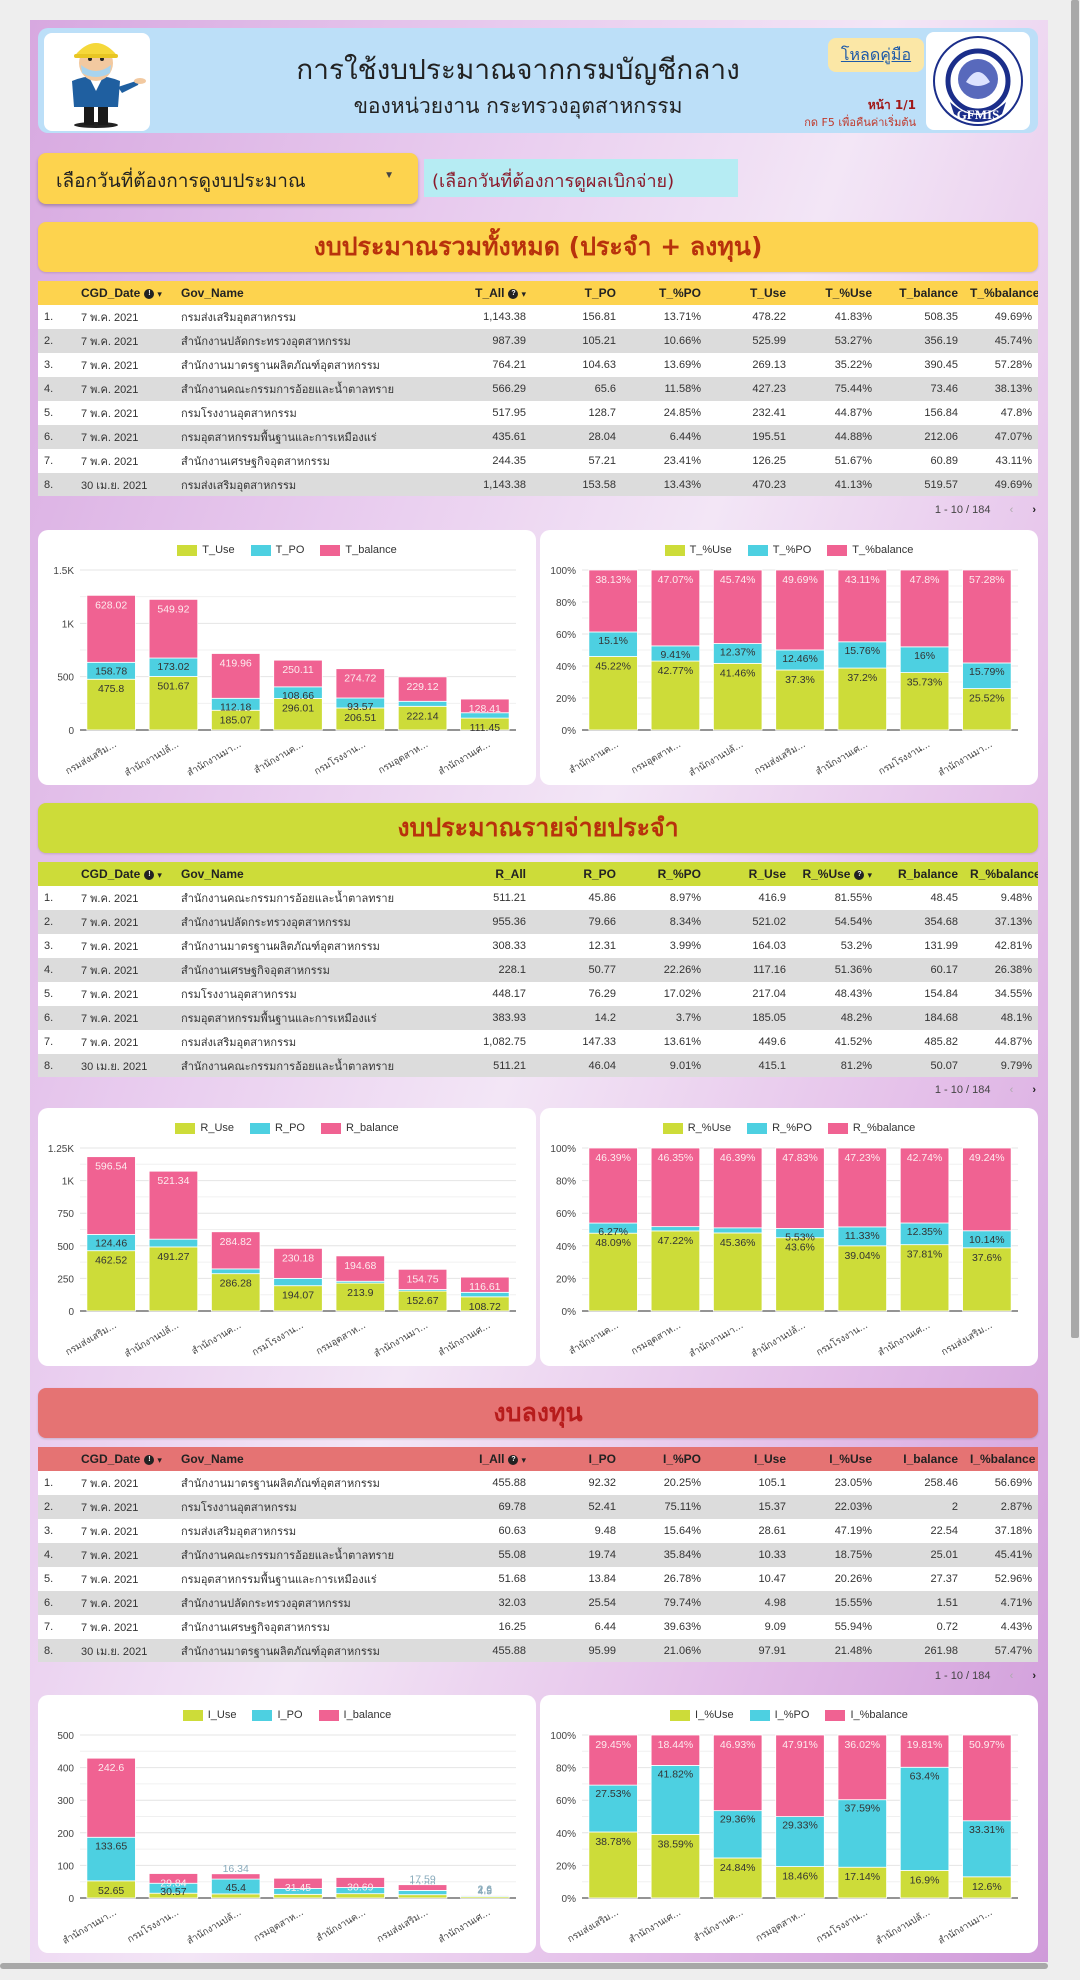 The height and width of the screenshot is (1980, 1080). What do you see at coordinates (577, 293) in the screenshot?
I see `column-header: T_PO` at bounding box center [577, 293].